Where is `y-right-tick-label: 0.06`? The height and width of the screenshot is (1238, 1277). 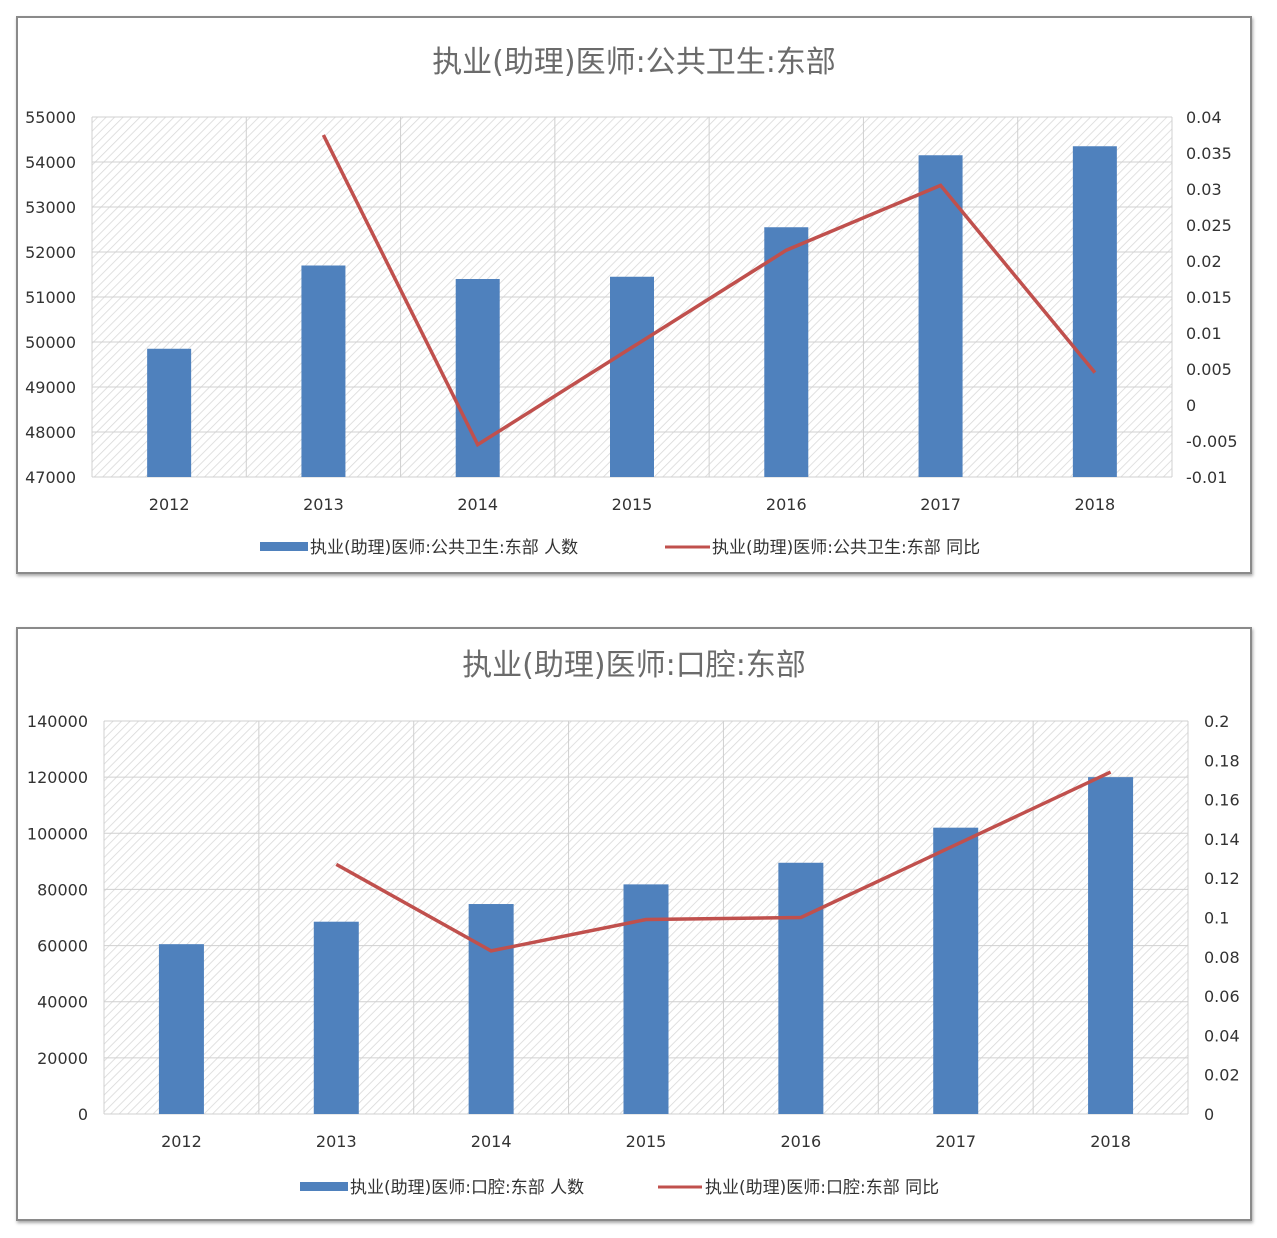 y-right-tick-label: 0.06 is located at coordinates (1222, 996).